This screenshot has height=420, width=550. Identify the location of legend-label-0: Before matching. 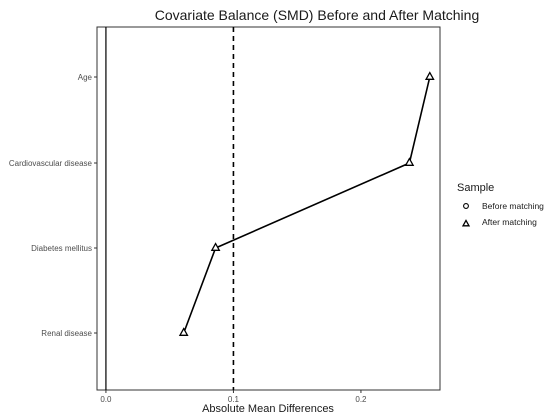
(513, 206).